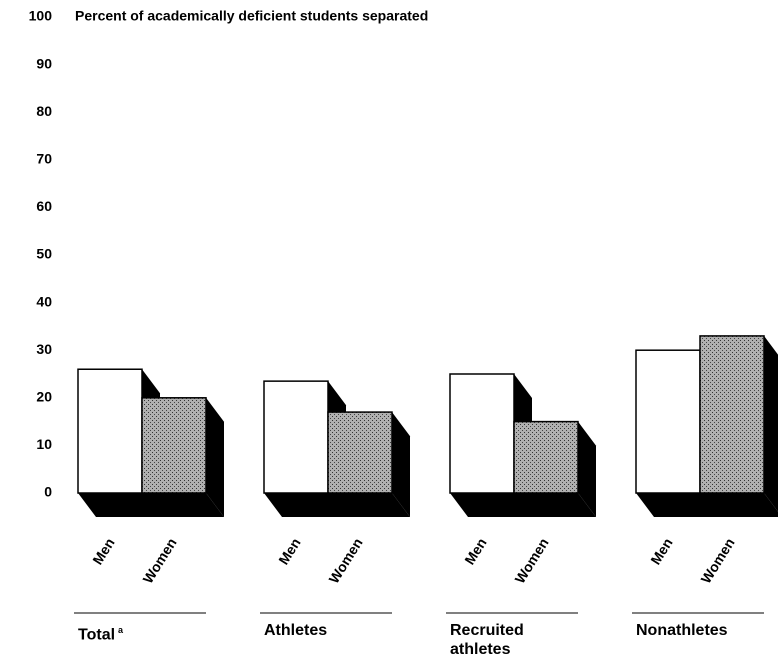 This screenshot has height=661, width=778. What do you see at coordinates (44, 301) in the screenshot?
I see `y-tick-label: 40` at bounding box center [44, 301].